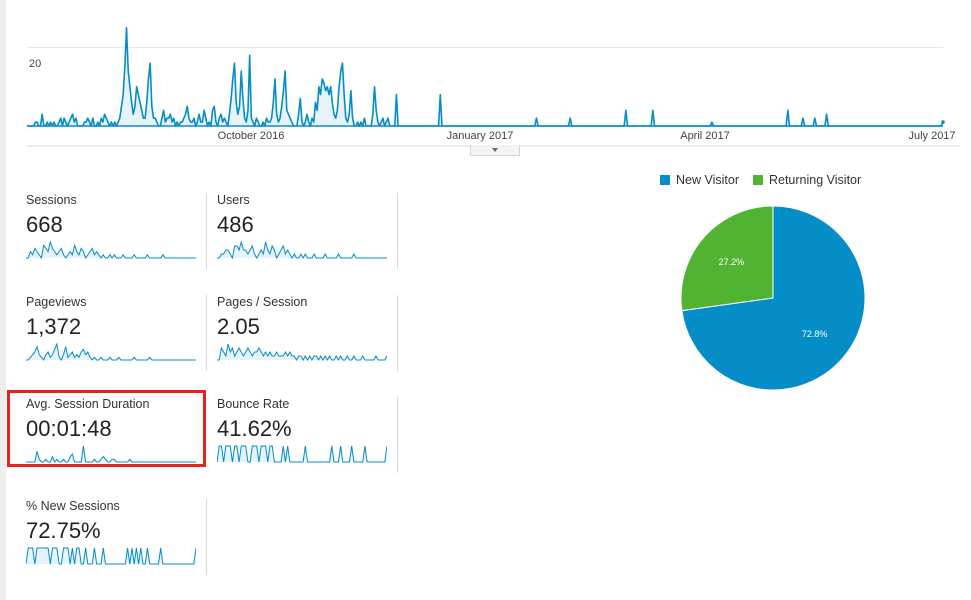 The image size is (971, 600). I want to click on metric-label: % New Sessions, so click(73, 506).